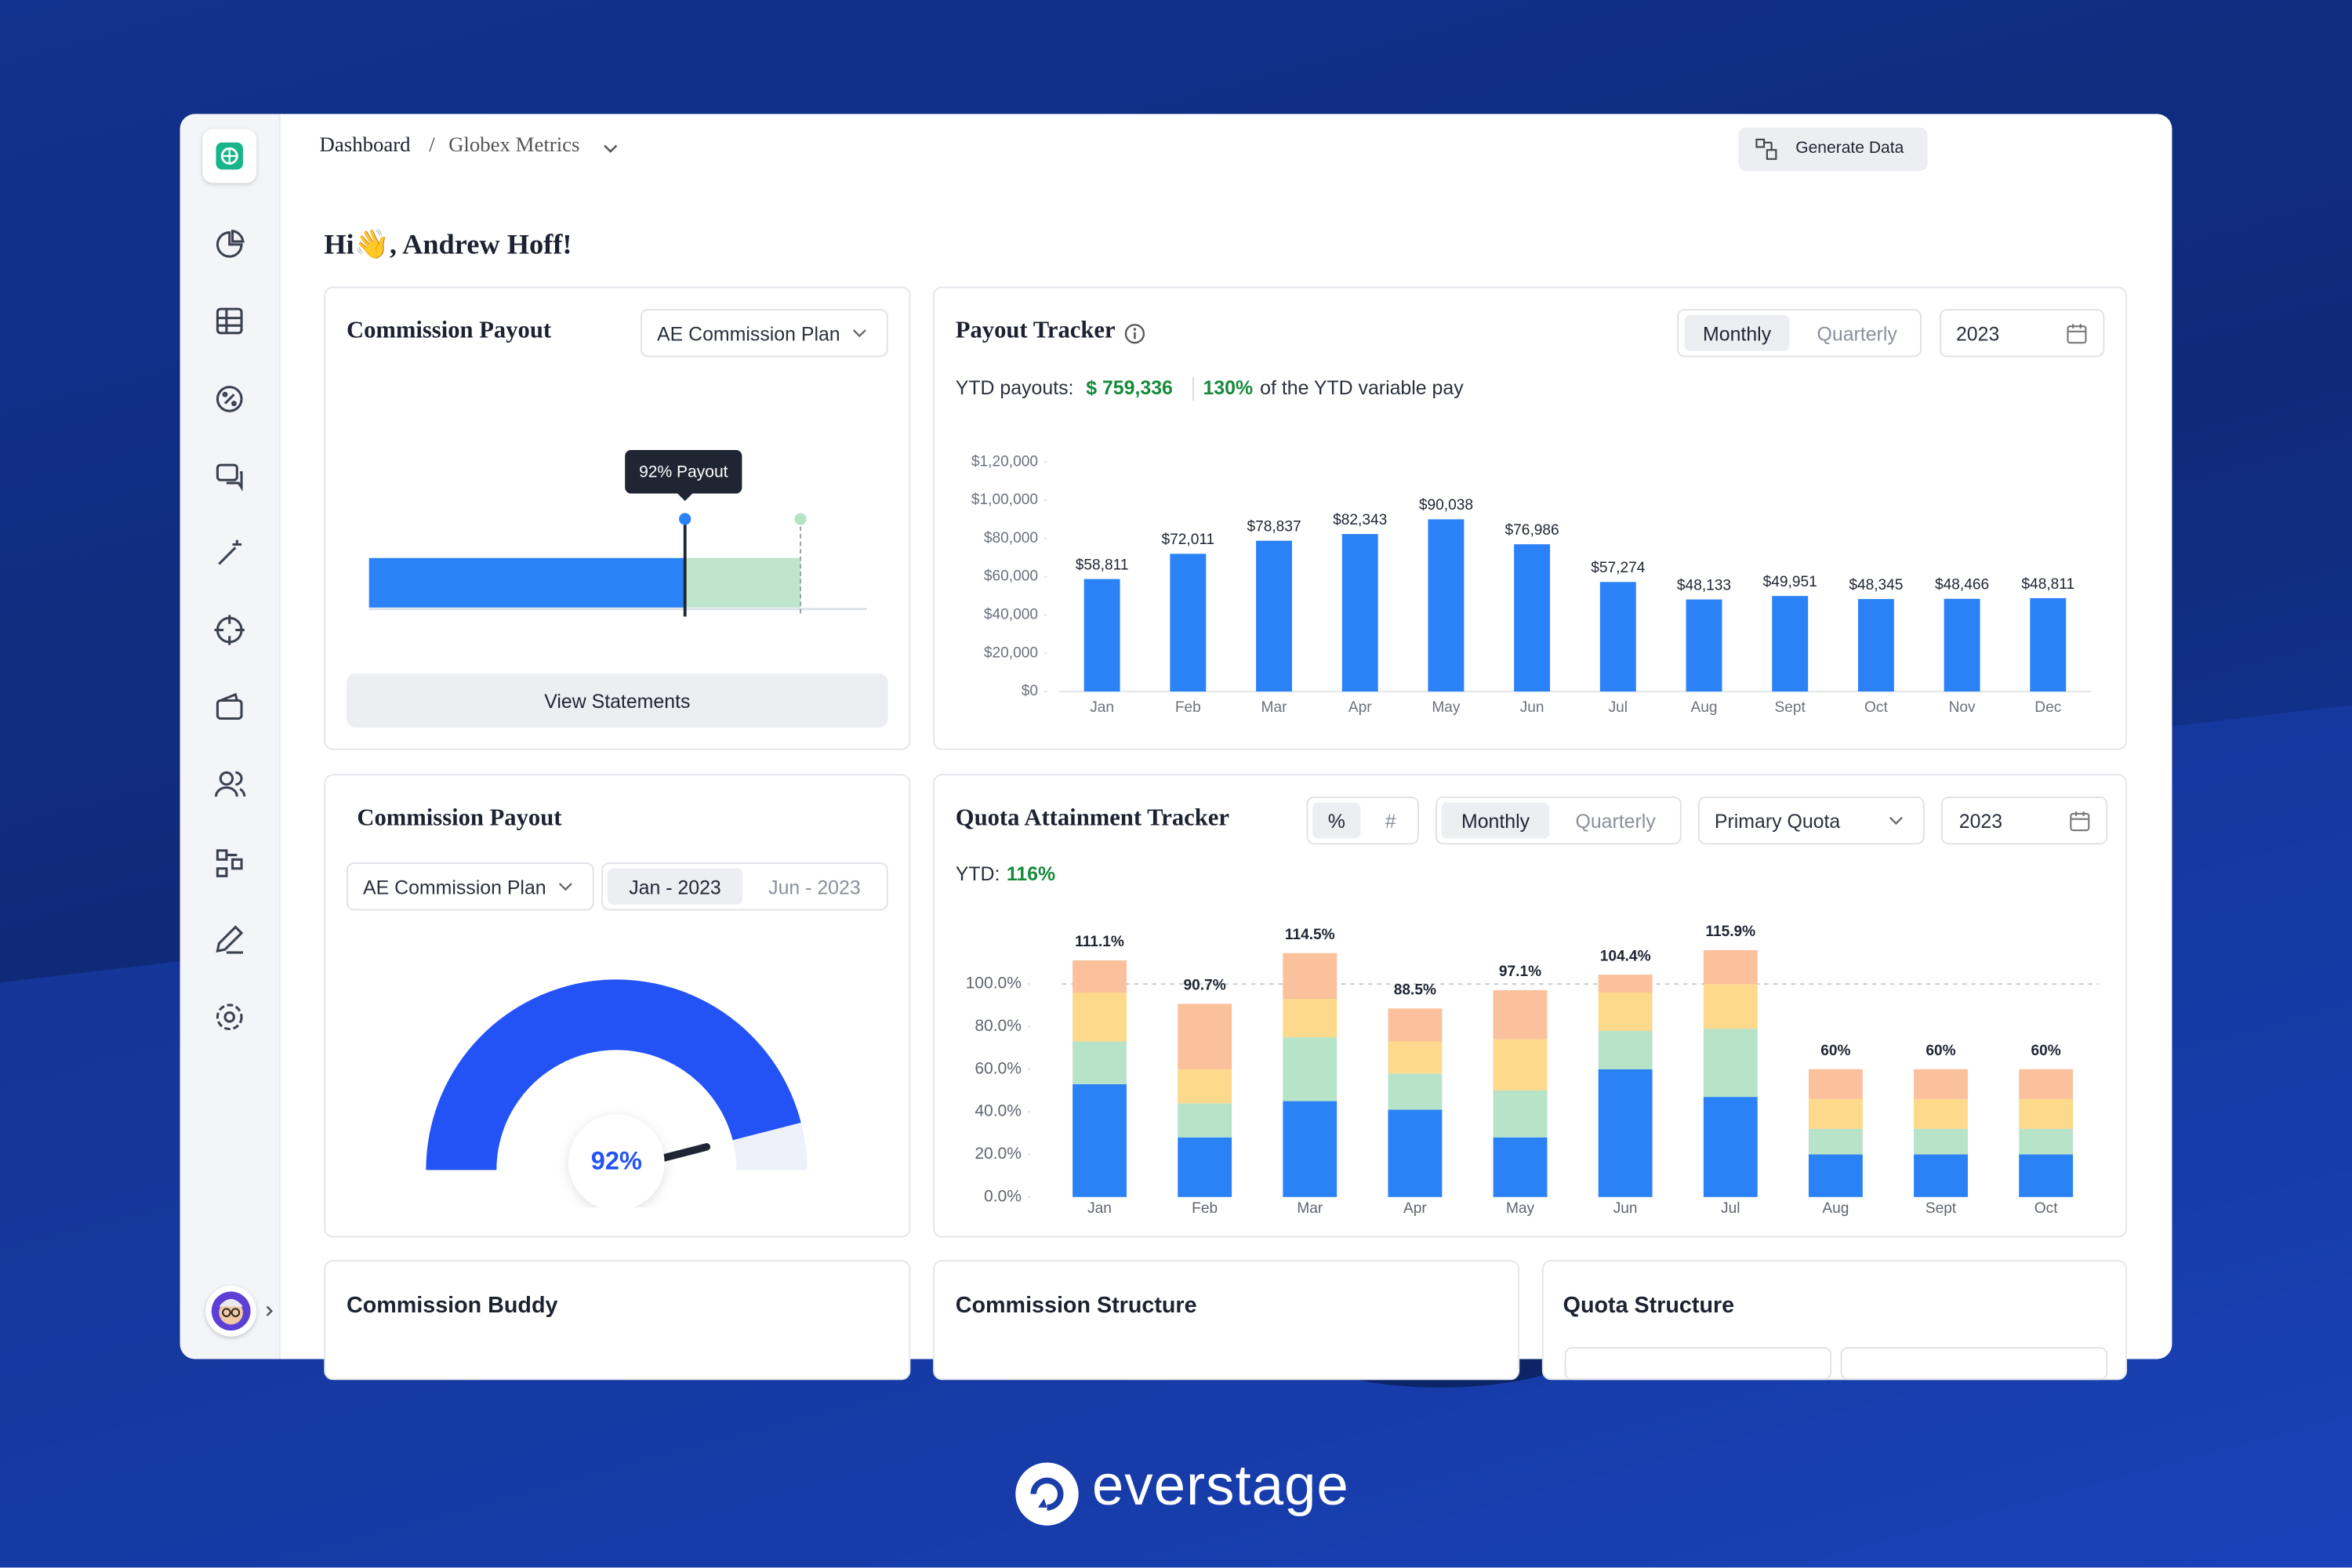  Describe the element at coordinates (231, 1311) in the screenshot. I see `user-avatar` at that location.